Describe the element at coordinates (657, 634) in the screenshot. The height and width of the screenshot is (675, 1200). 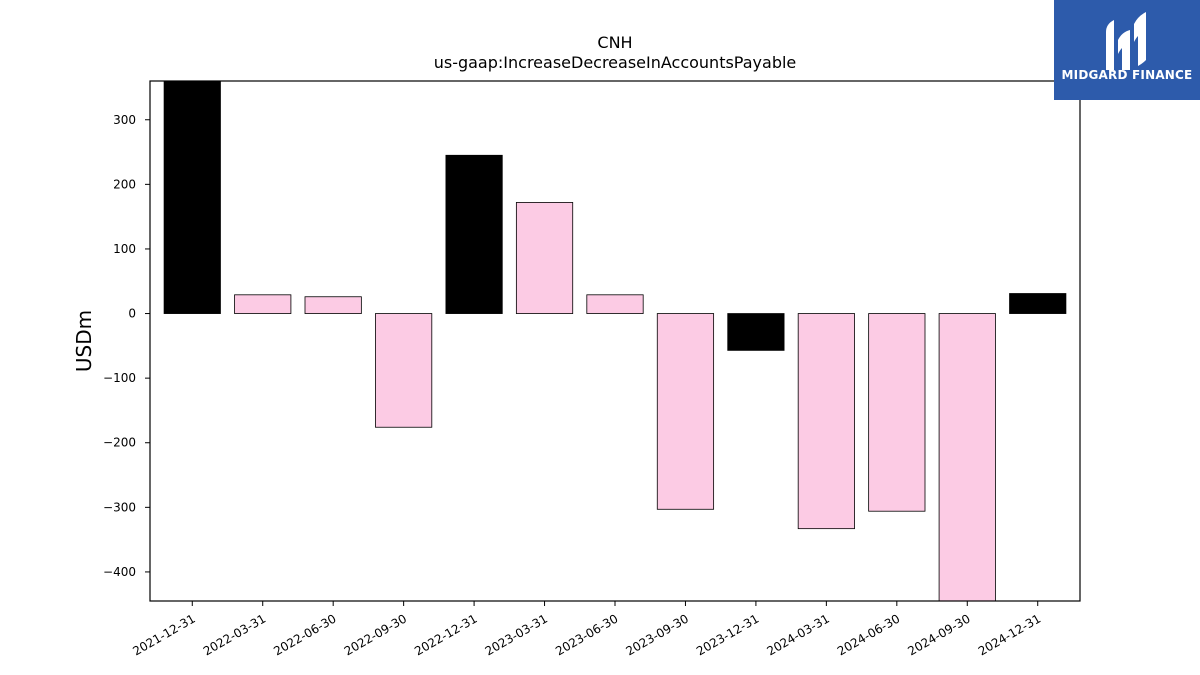
I see `x-tick-label: 2023-09-30` at that location.